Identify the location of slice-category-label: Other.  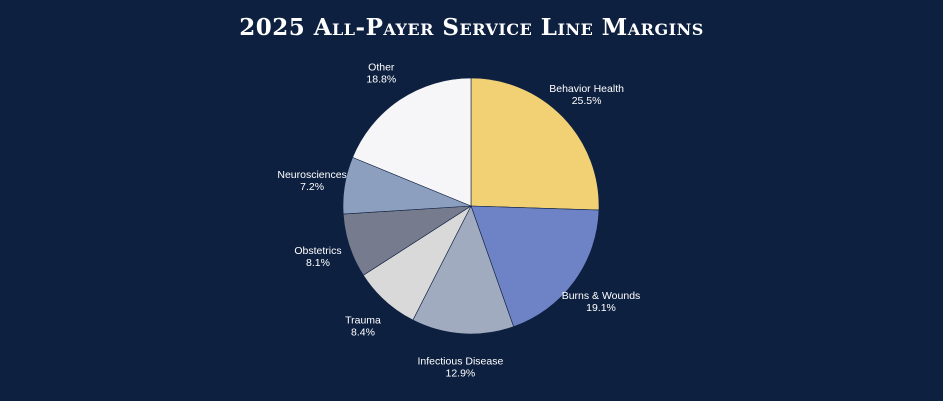
(381, 67).